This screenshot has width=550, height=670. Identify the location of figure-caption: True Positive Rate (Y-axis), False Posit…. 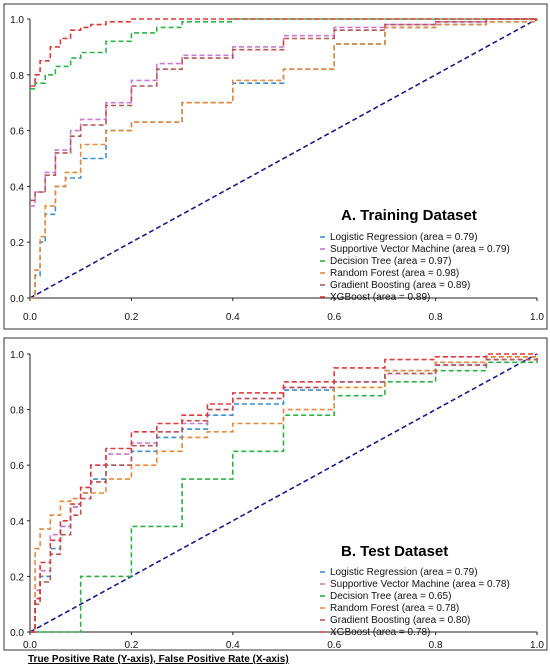
(158, 659).